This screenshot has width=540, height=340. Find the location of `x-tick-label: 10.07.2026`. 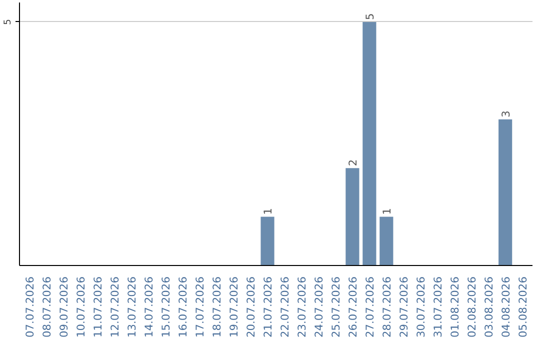

x-tick-label: 10.07.2026 is located at coordinates (81, 307).